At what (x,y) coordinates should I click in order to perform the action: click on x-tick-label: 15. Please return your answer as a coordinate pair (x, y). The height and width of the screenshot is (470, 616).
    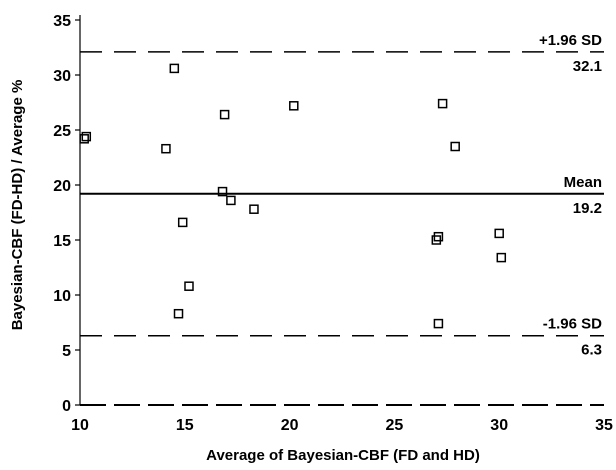
    Looking at the image, I should click on (185, 425).